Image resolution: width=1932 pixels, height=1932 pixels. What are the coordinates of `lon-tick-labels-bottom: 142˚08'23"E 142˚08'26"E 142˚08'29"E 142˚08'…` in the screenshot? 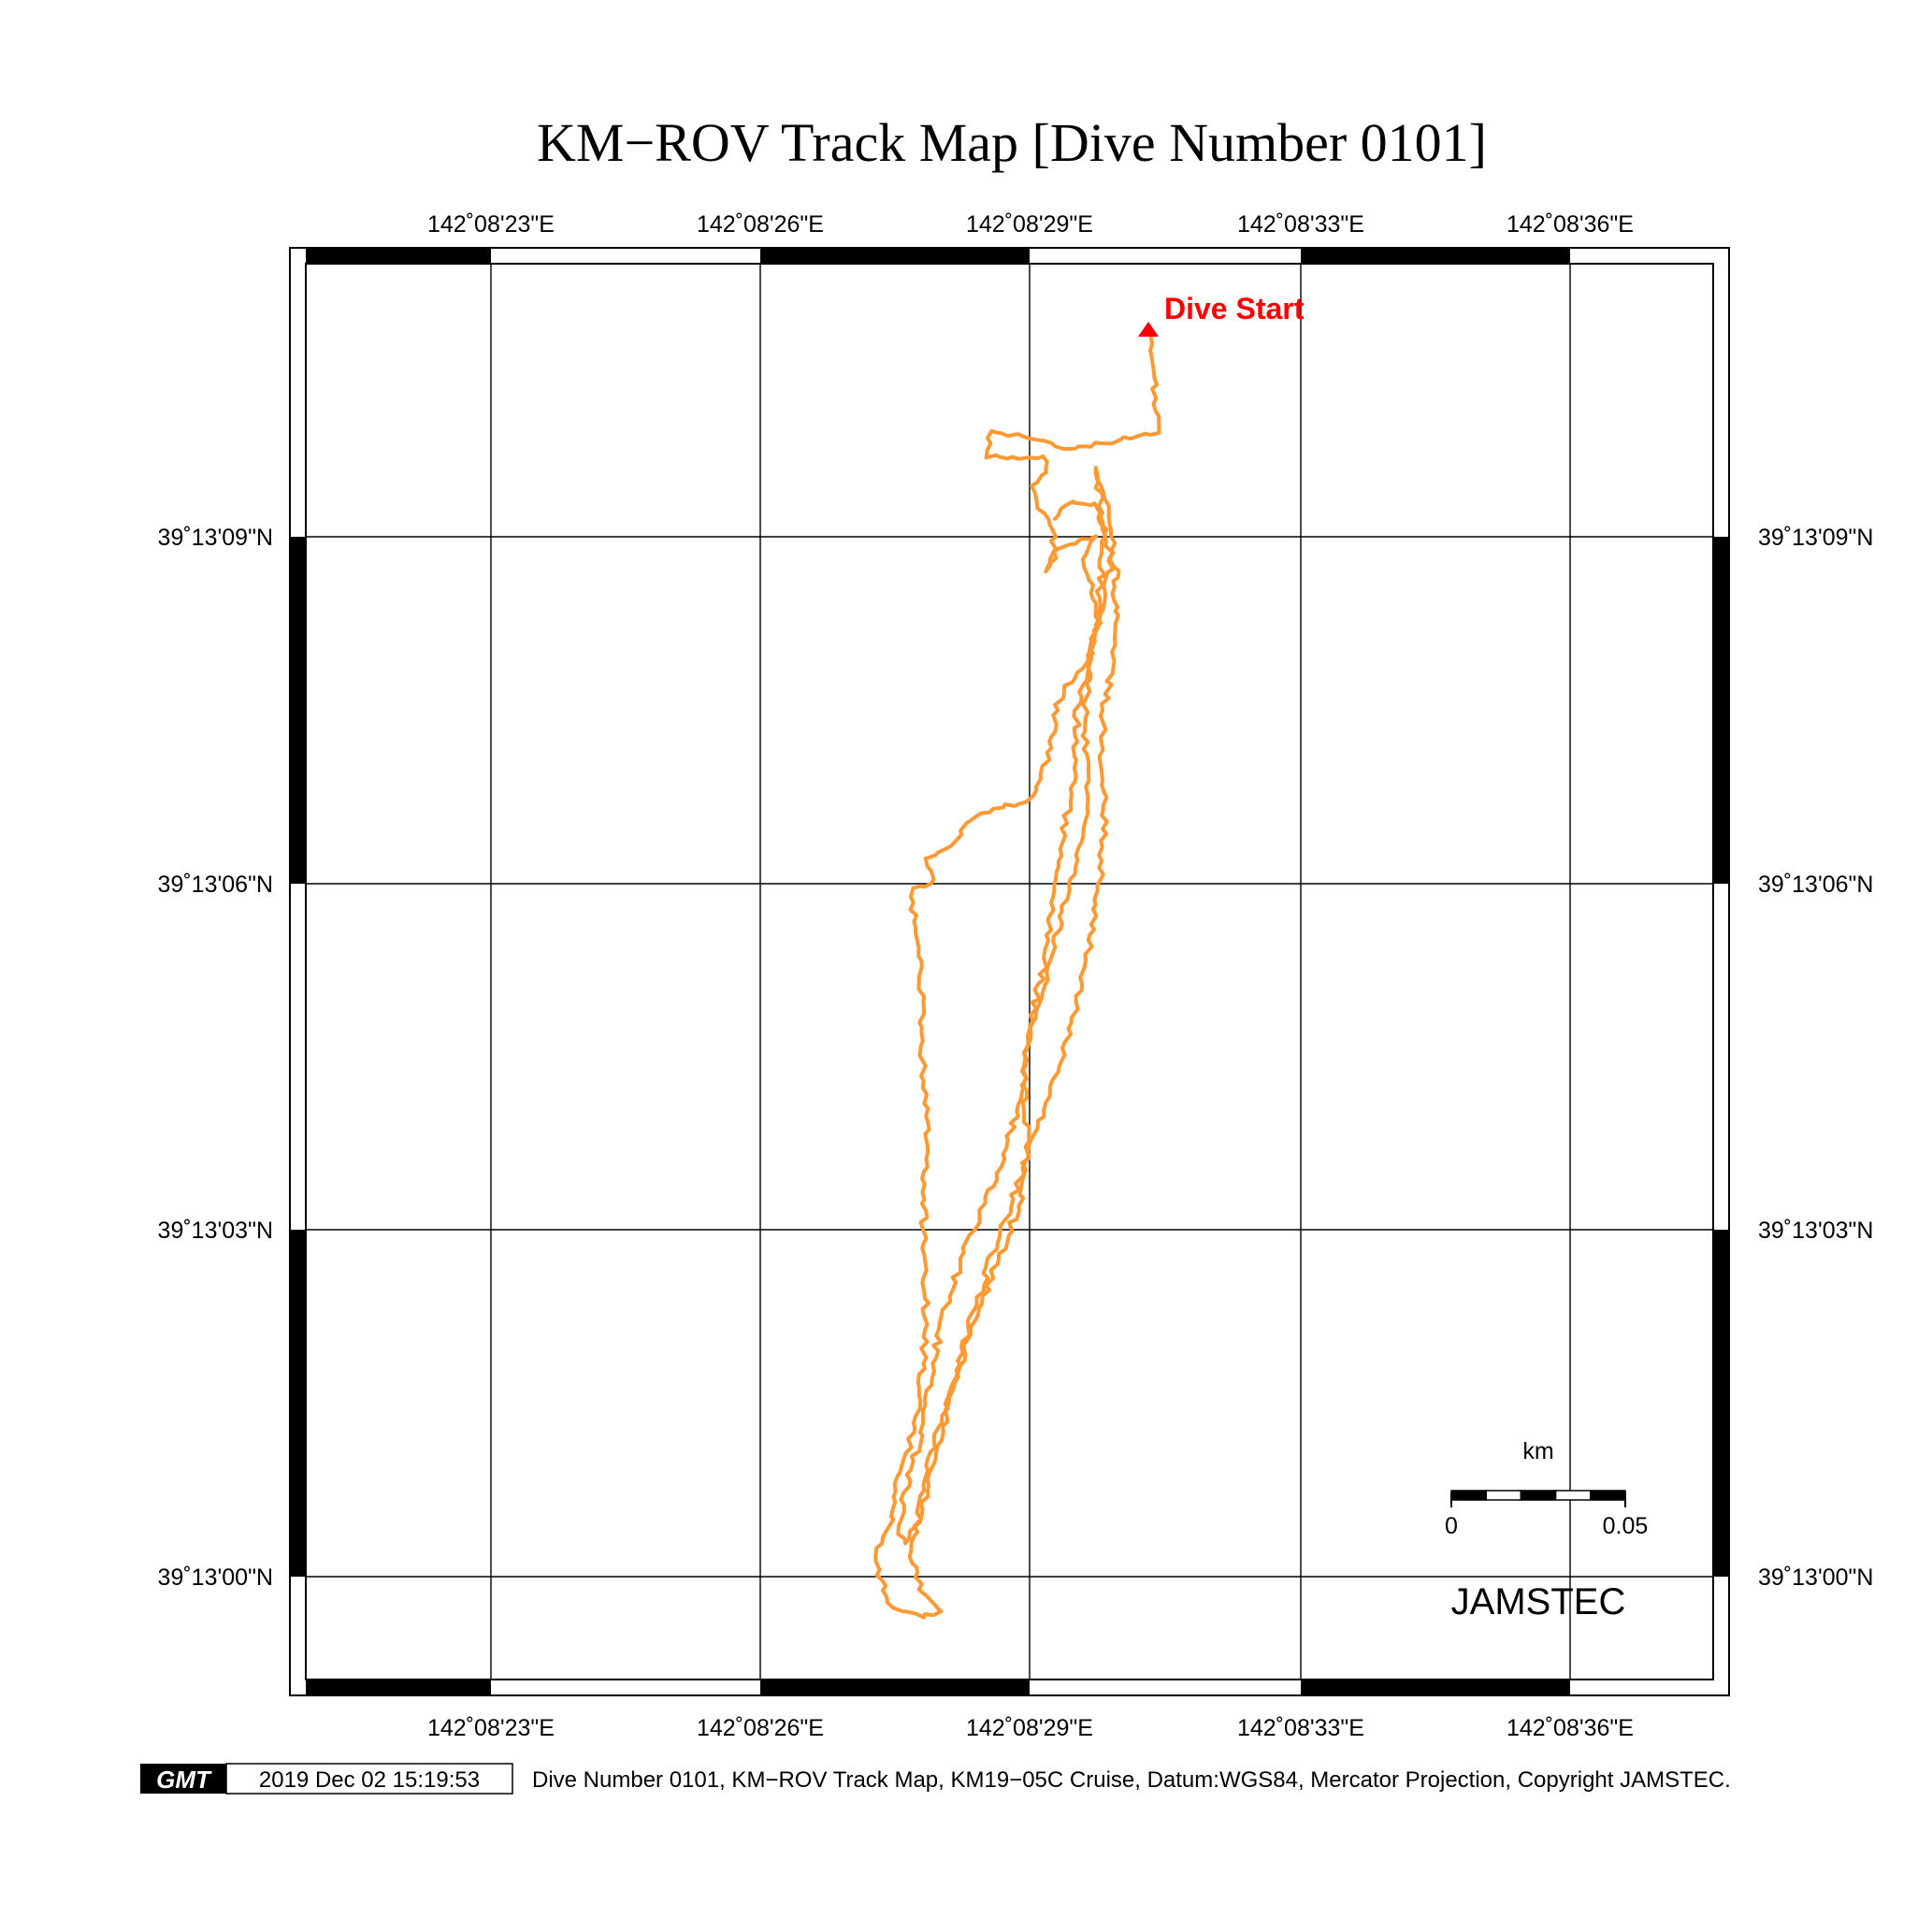 It's located at (1030, 1728).